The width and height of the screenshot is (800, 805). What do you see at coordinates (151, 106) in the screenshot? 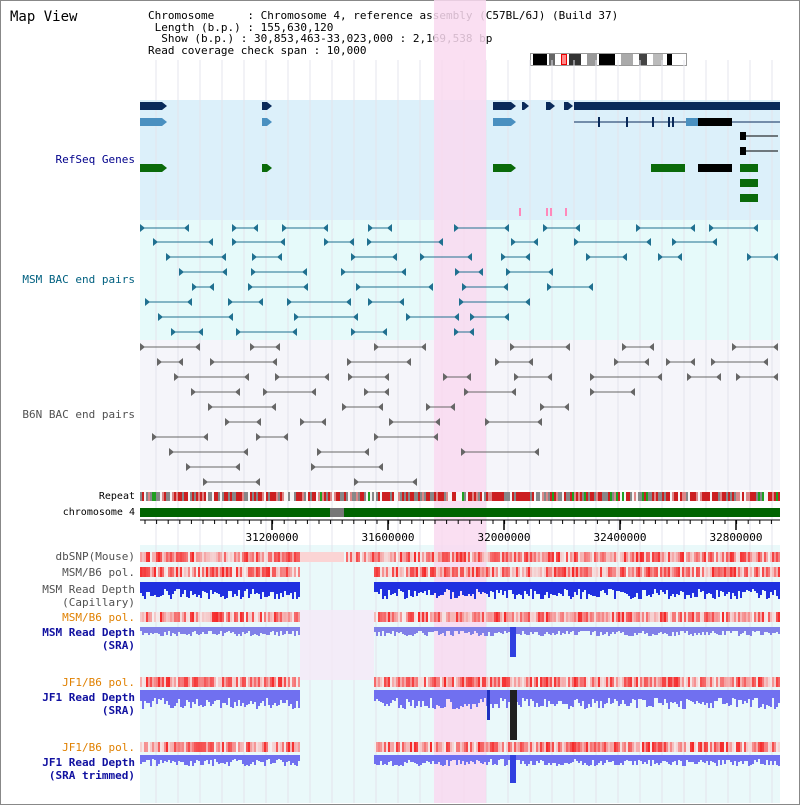
I see `refseq-gene` at bounding box center [151, 106].